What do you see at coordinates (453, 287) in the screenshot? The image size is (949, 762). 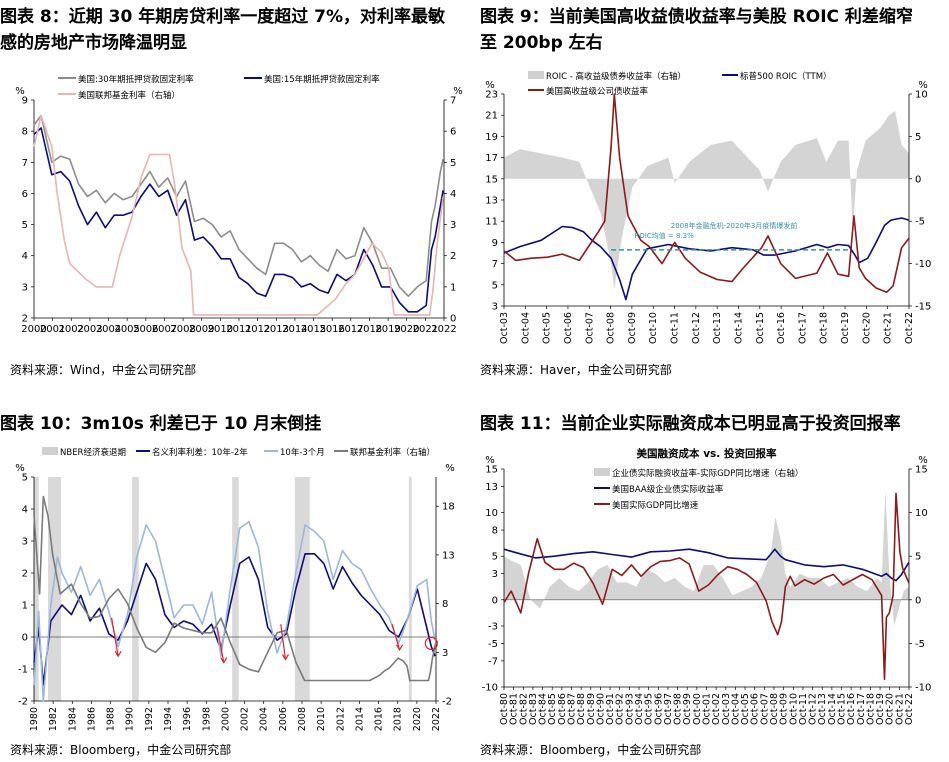 I see `y-tick-right: 1` at bounding box center [453, 287].